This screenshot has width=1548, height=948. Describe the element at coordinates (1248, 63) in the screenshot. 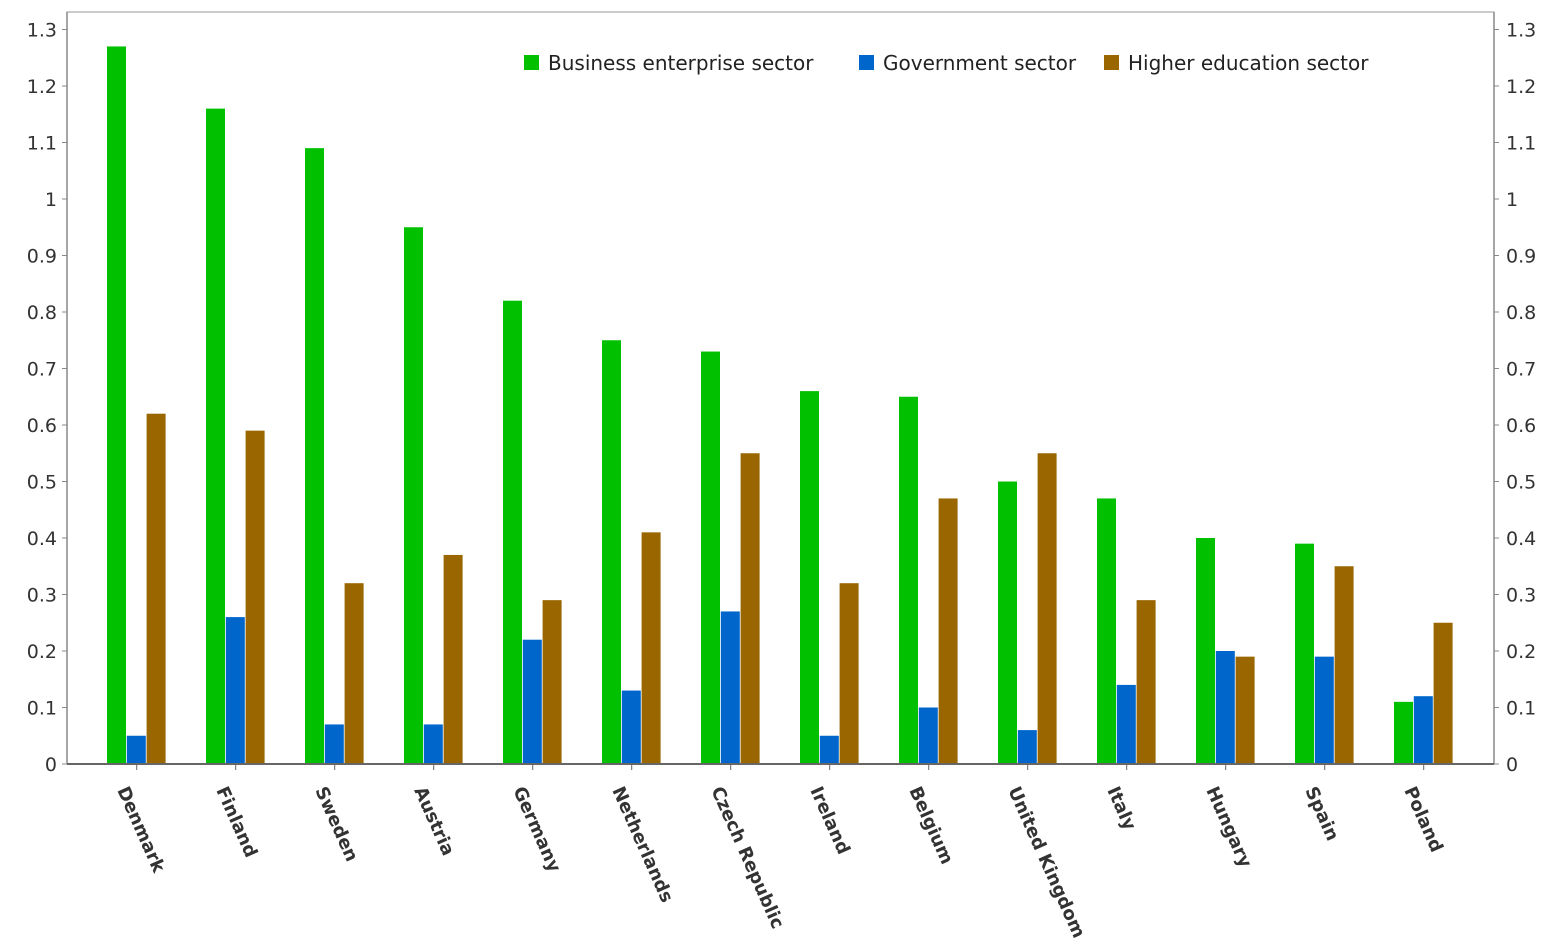

I see `legend-label: Higher education sector` at that location.